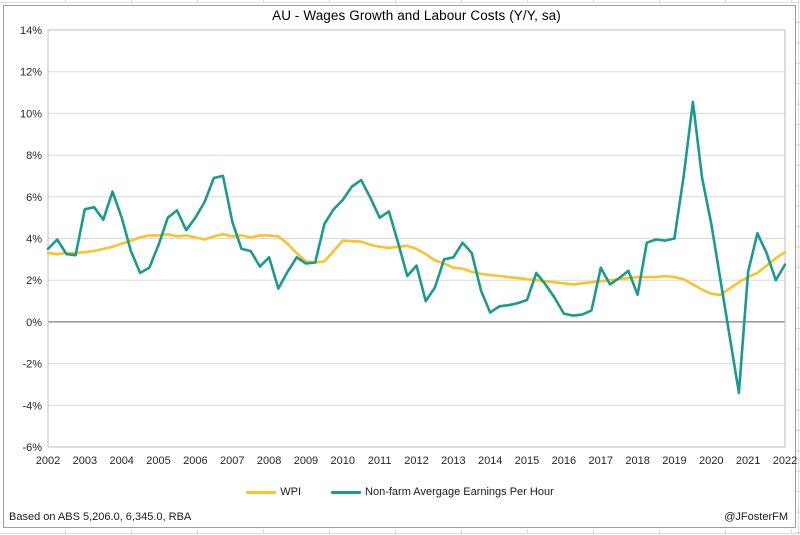 The image size is (800, 535). I want to click on x-tick-label: 2002, so click(48, 461).